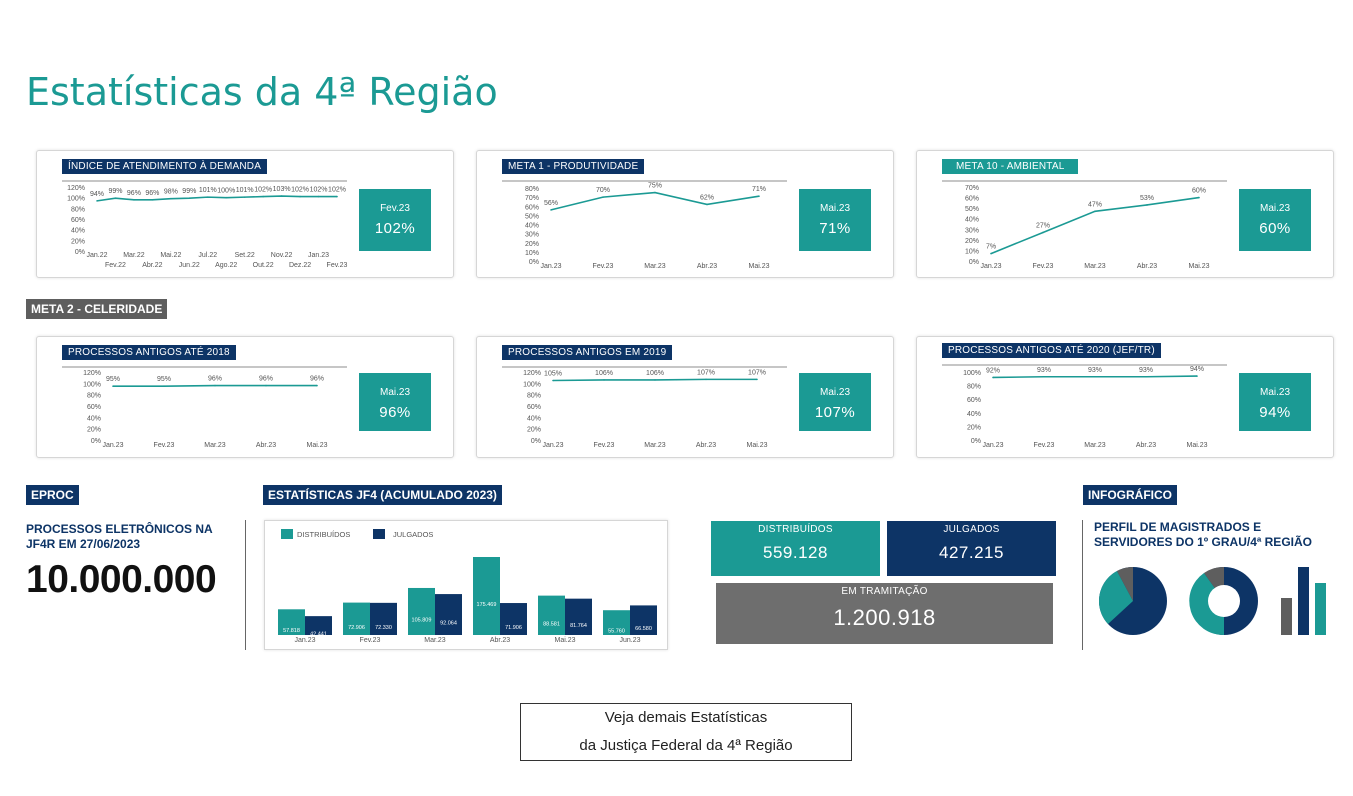 The image size is (1353, 796). I want to click on tramitacao-box: EM TRAMITAÇÃO 1.200.918, so click(884, 613).